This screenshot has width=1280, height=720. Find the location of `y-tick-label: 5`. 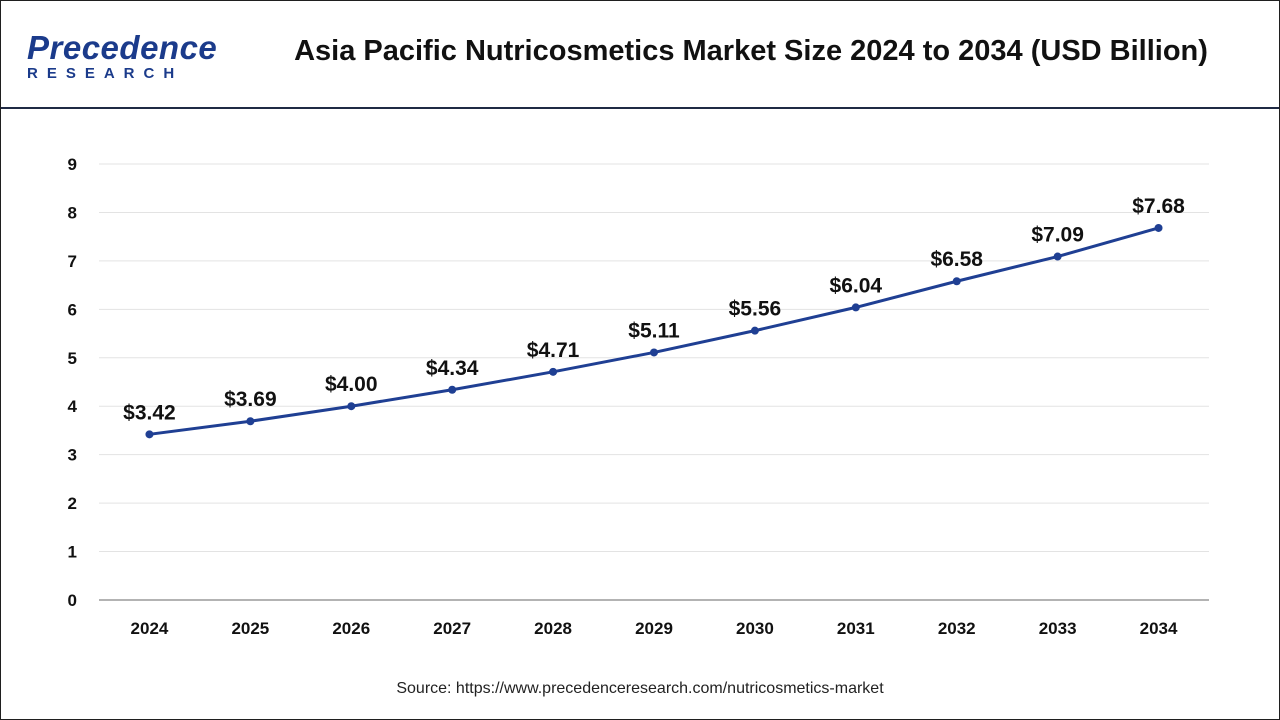

y-tick-label: 5 is located at coordinates (72, 358).